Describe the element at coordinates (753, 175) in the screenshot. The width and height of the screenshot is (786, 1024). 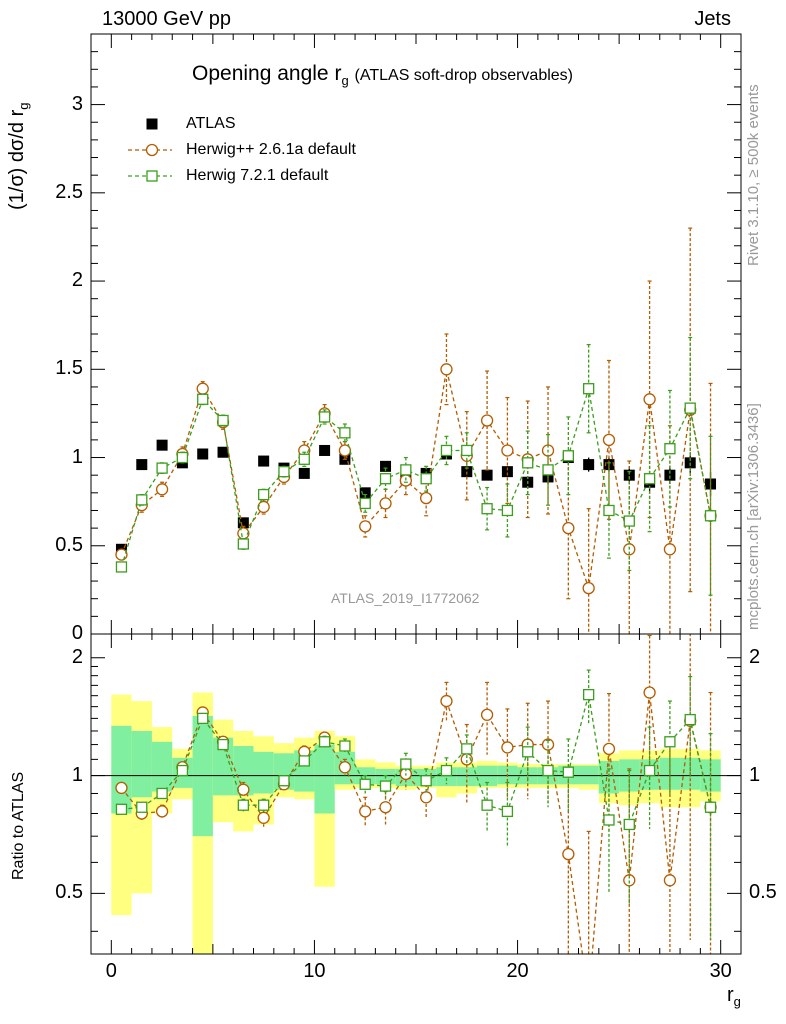
I see `rivet-version-note: Rivet 3.1.10, ≥ 500k events` at that location.